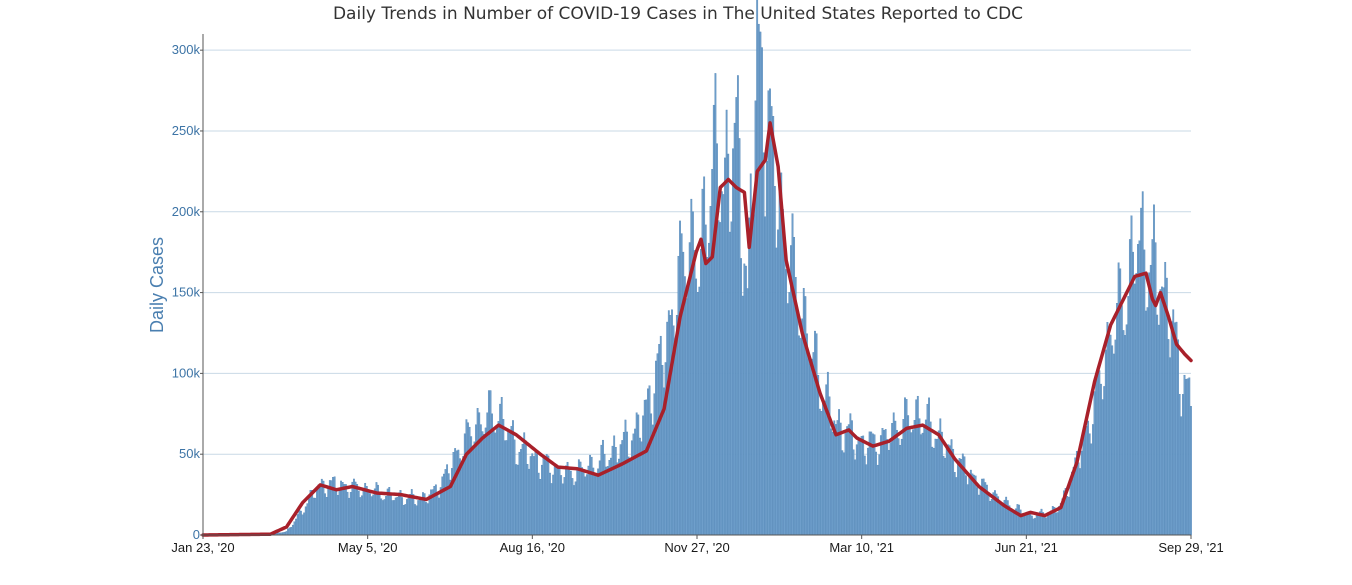 The width and height of the screenshot is (1352, 585). I want to click on y-tick-label-150k: 150k, so click(186, 292).